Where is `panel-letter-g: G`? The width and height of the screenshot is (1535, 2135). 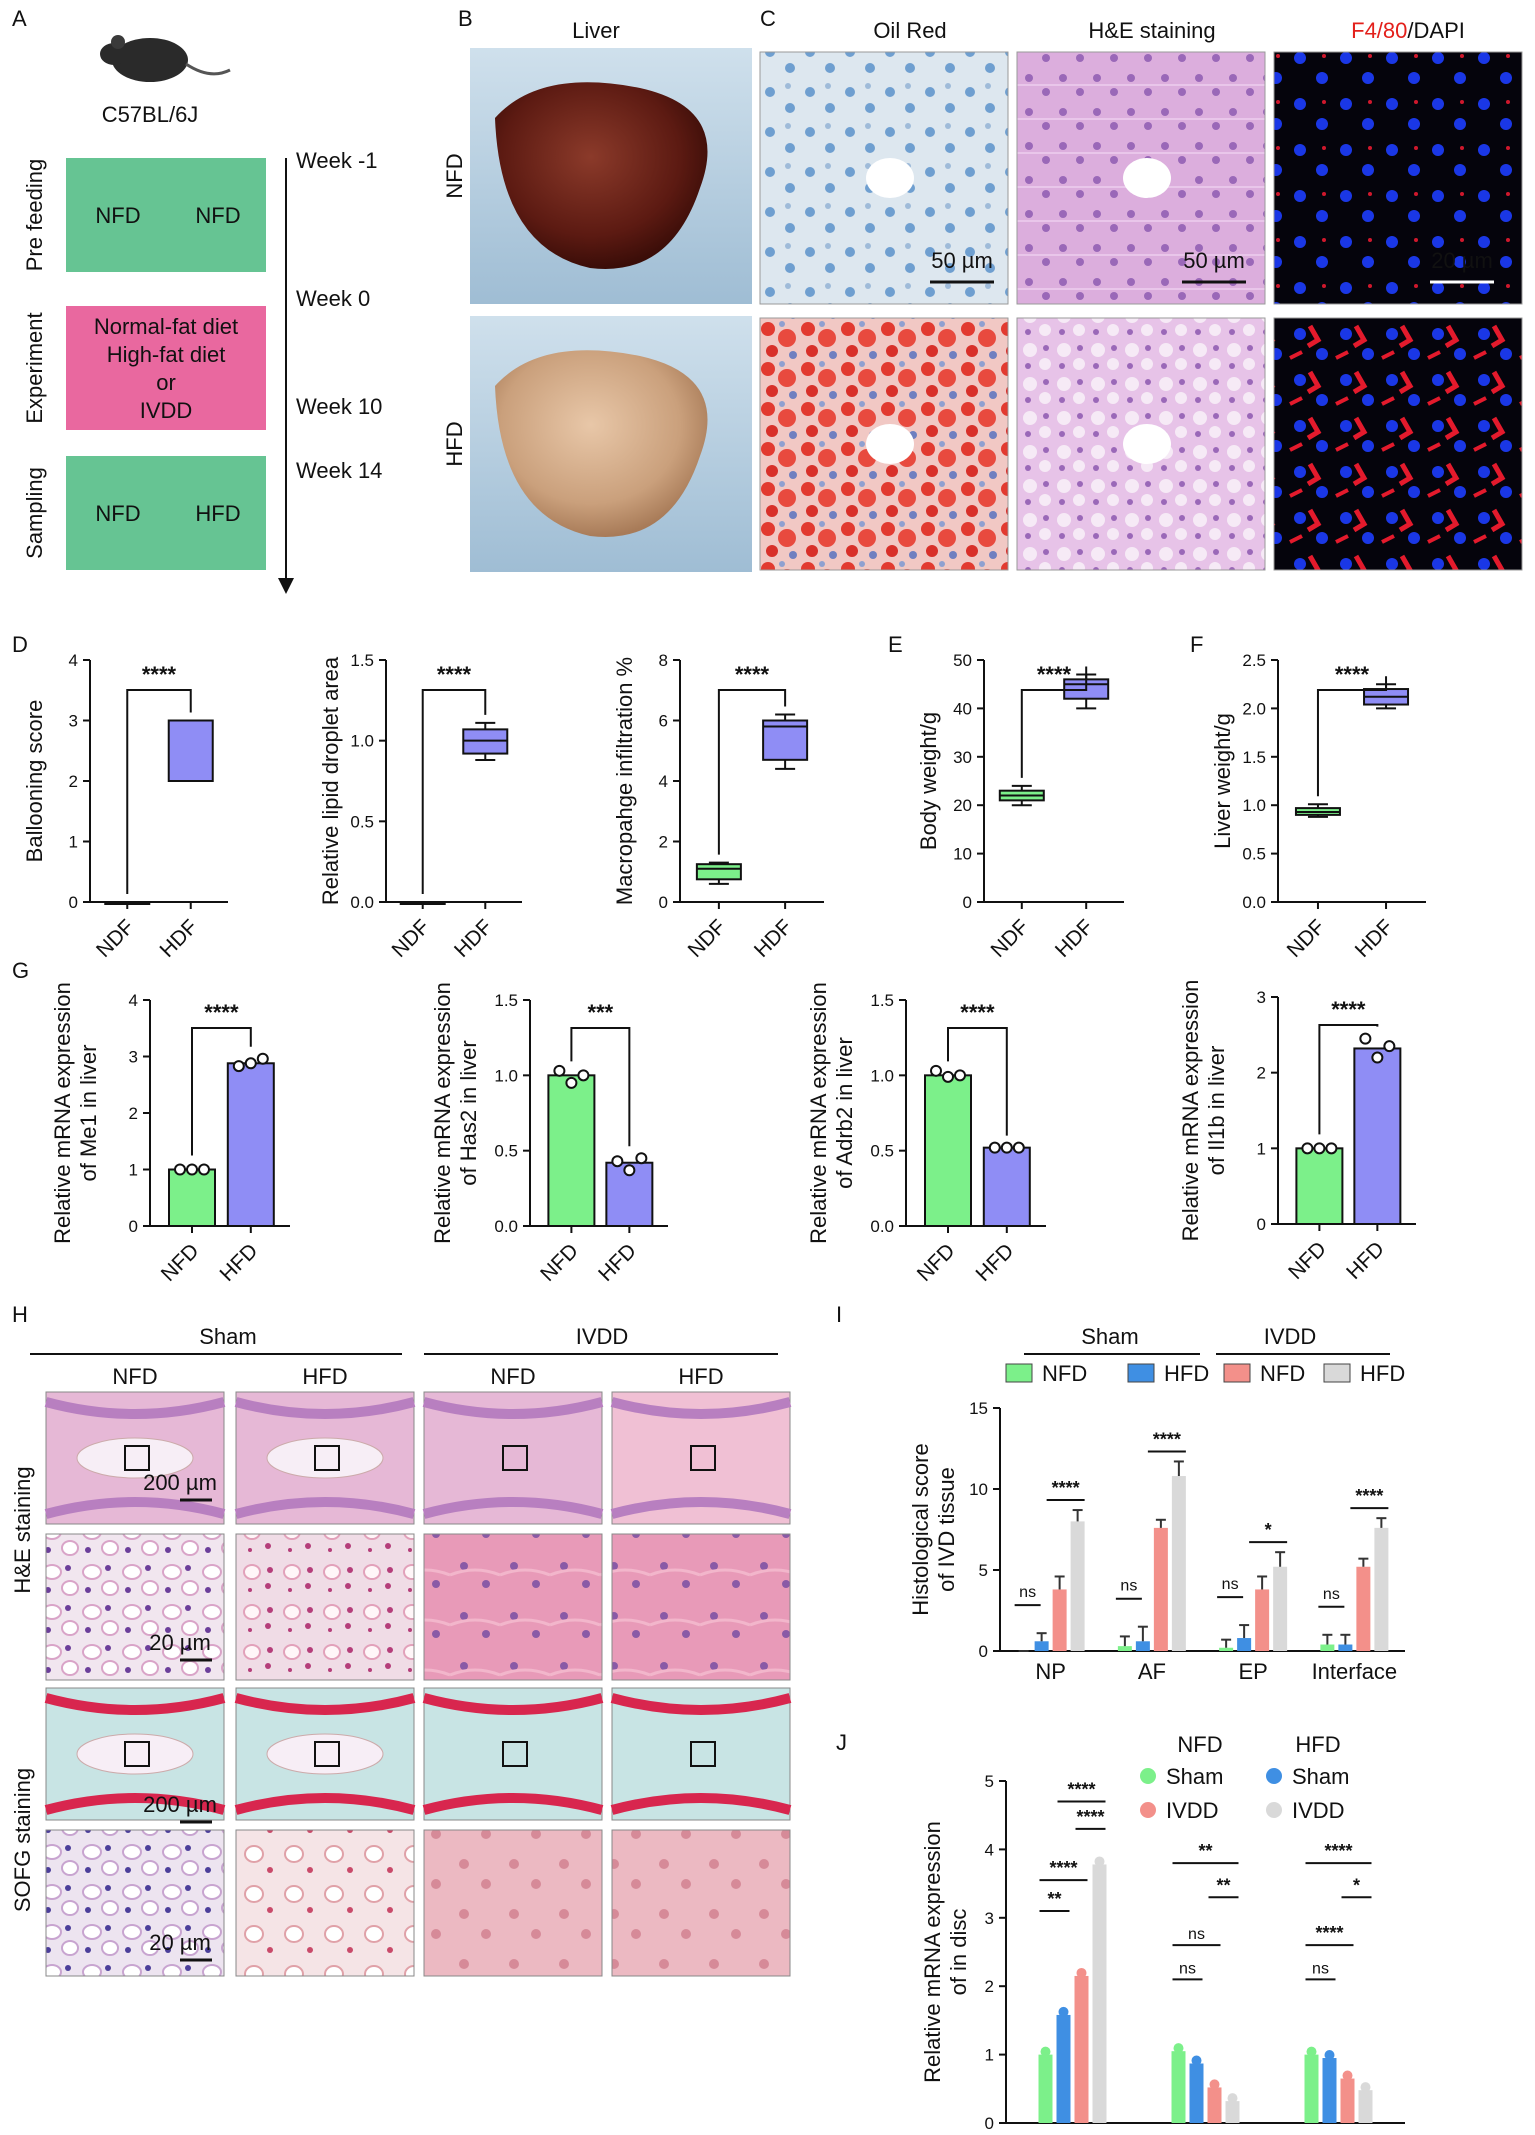 panel-letter-g: G is located at coordinates (20, 970).